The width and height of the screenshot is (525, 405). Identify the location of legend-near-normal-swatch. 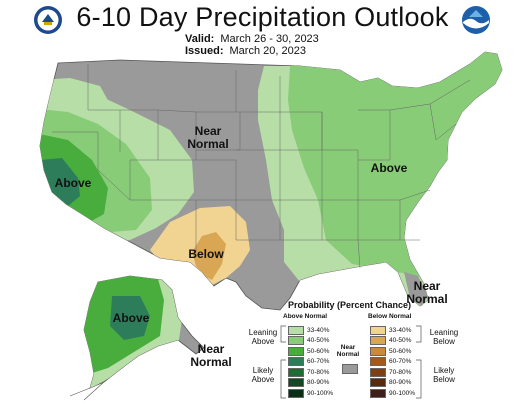
(350, 369).